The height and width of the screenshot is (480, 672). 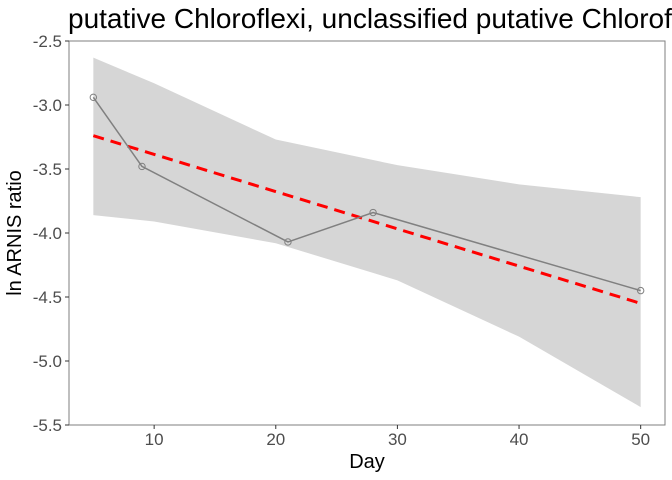 What do you see at coordinates (47, 41) in the screenshot?
I see `y-tick-label: -2.5` at bounding box center [47, 41].